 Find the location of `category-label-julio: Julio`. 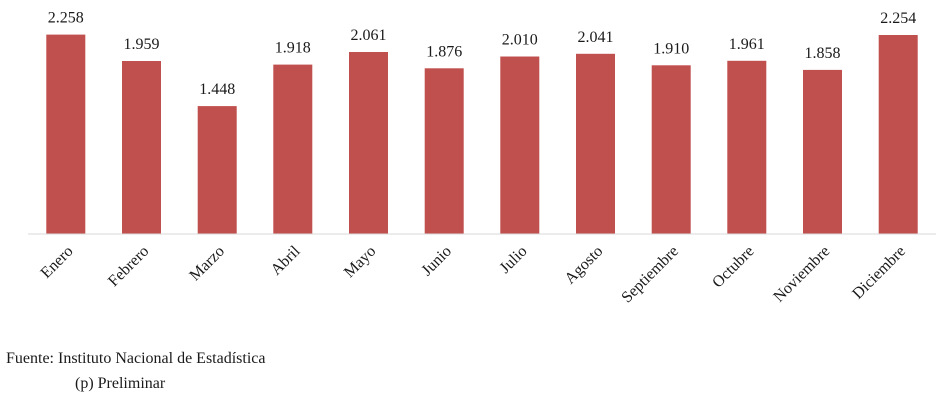

category-label-julio: Julio is located at coordinates (514, 260).